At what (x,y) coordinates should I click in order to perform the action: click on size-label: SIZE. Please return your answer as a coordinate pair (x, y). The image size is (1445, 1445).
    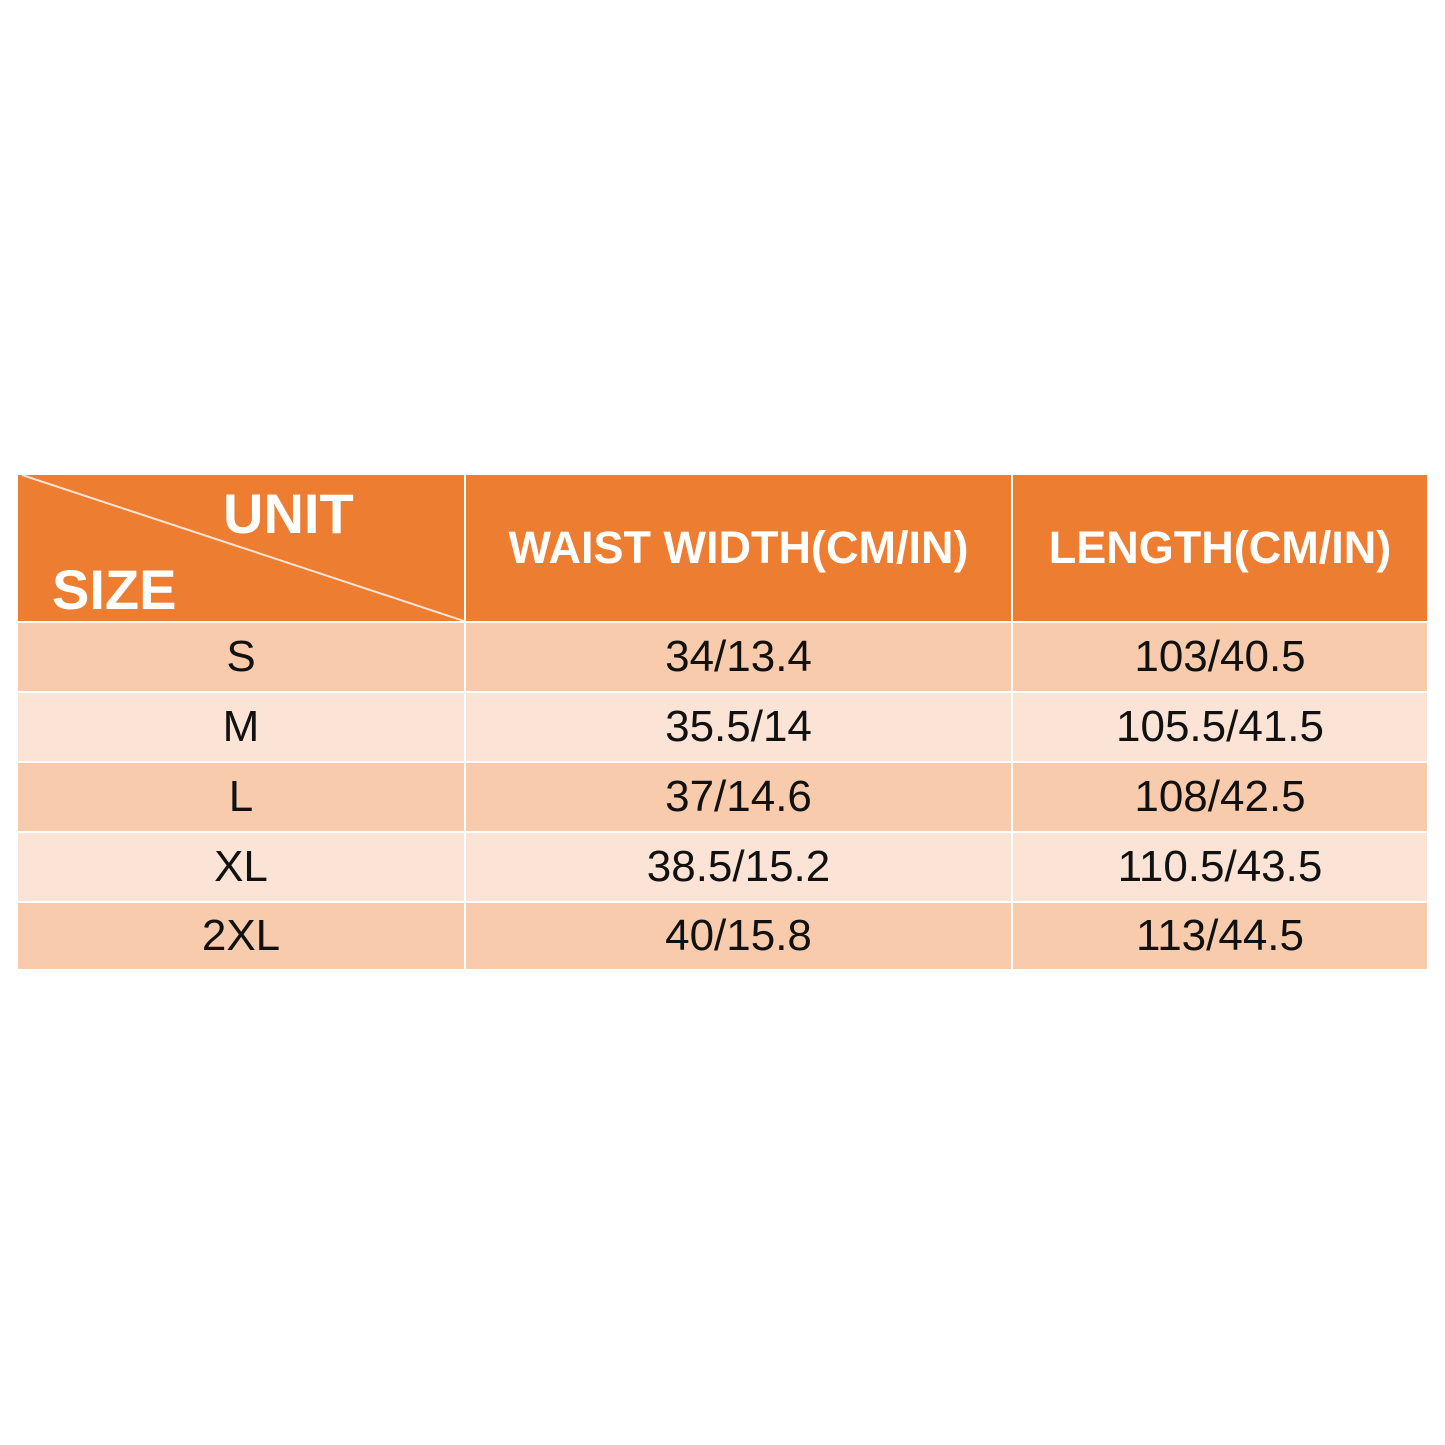
    Looking at the image, I should click on (114, 589).